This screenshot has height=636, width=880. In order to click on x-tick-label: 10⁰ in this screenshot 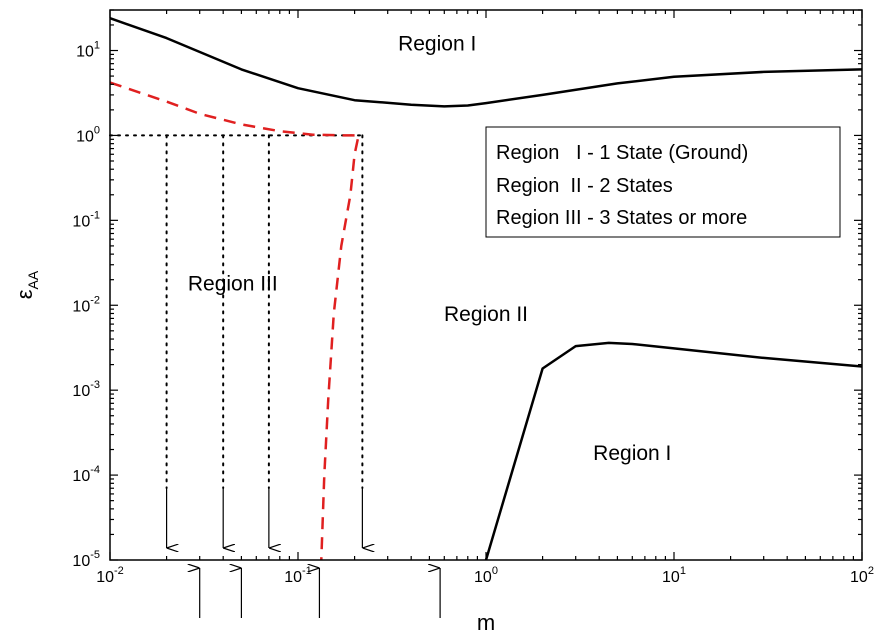, I will do `click(486, 575)`.